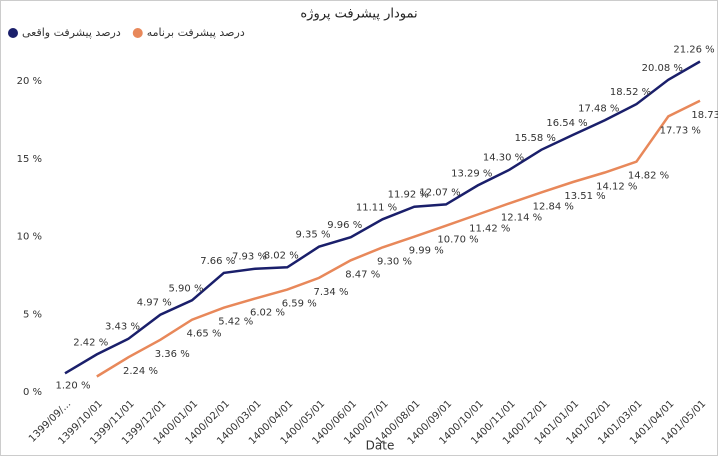  I want to click on data-label: 12.07 %, so click(439, 192).